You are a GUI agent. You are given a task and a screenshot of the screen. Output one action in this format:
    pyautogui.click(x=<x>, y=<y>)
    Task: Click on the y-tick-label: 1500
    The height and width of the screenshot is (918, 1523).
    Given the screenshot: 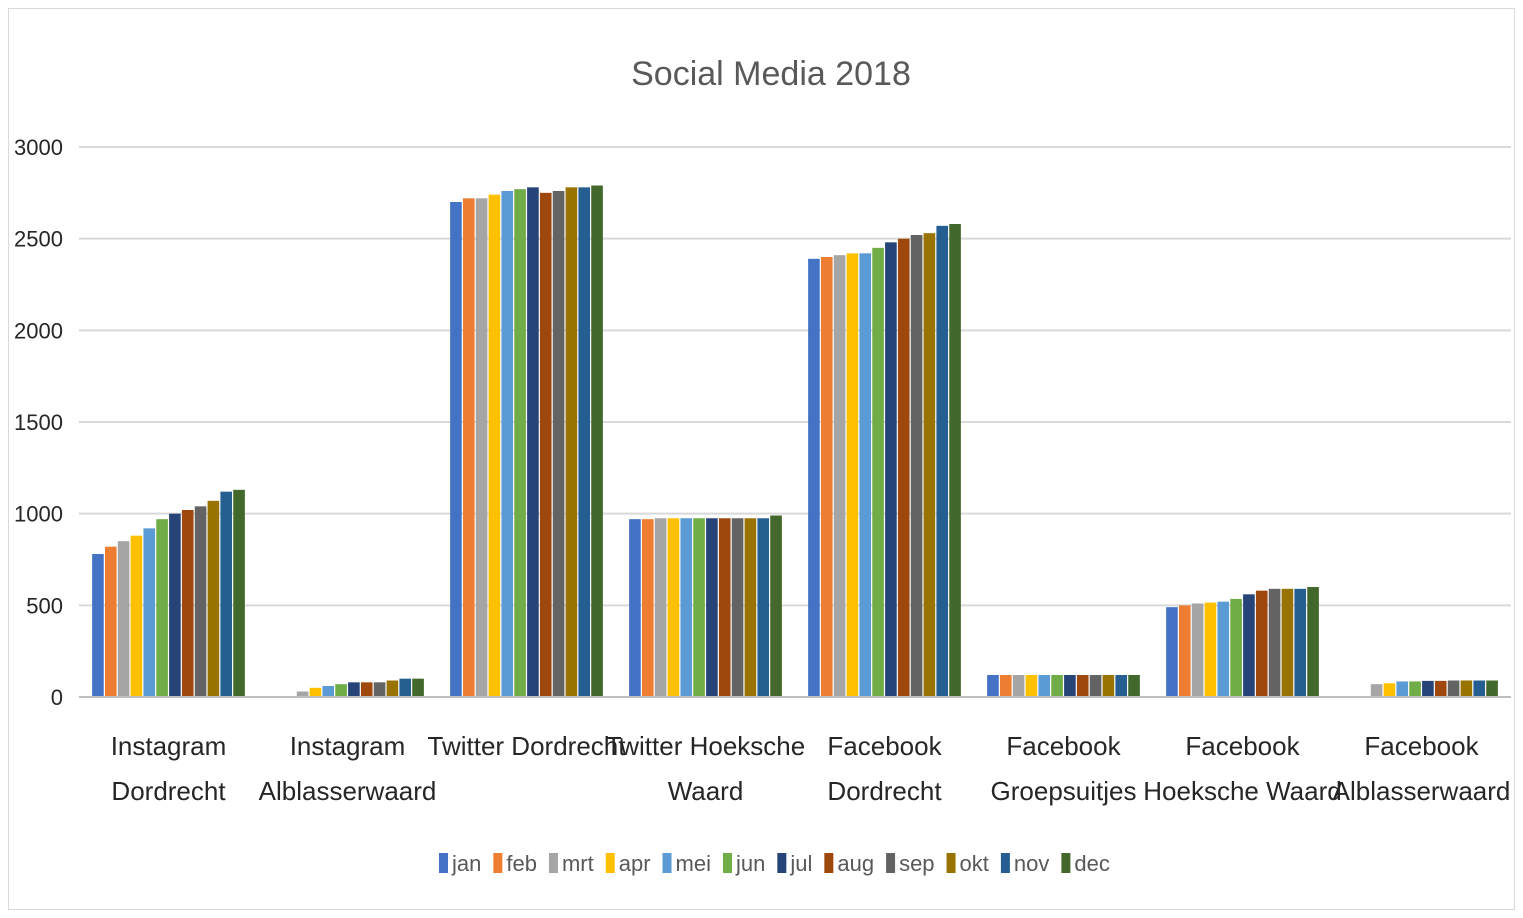 What is the action you would take?
    pyautogui.click(x=38, y=422)
    